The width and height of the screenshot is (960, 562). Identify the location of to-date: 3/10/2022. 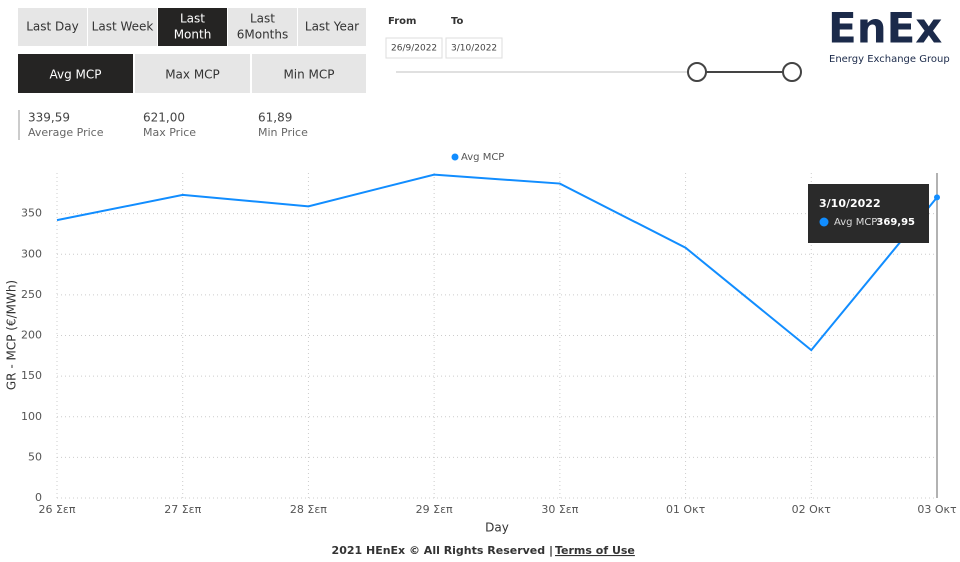
(474, 49).